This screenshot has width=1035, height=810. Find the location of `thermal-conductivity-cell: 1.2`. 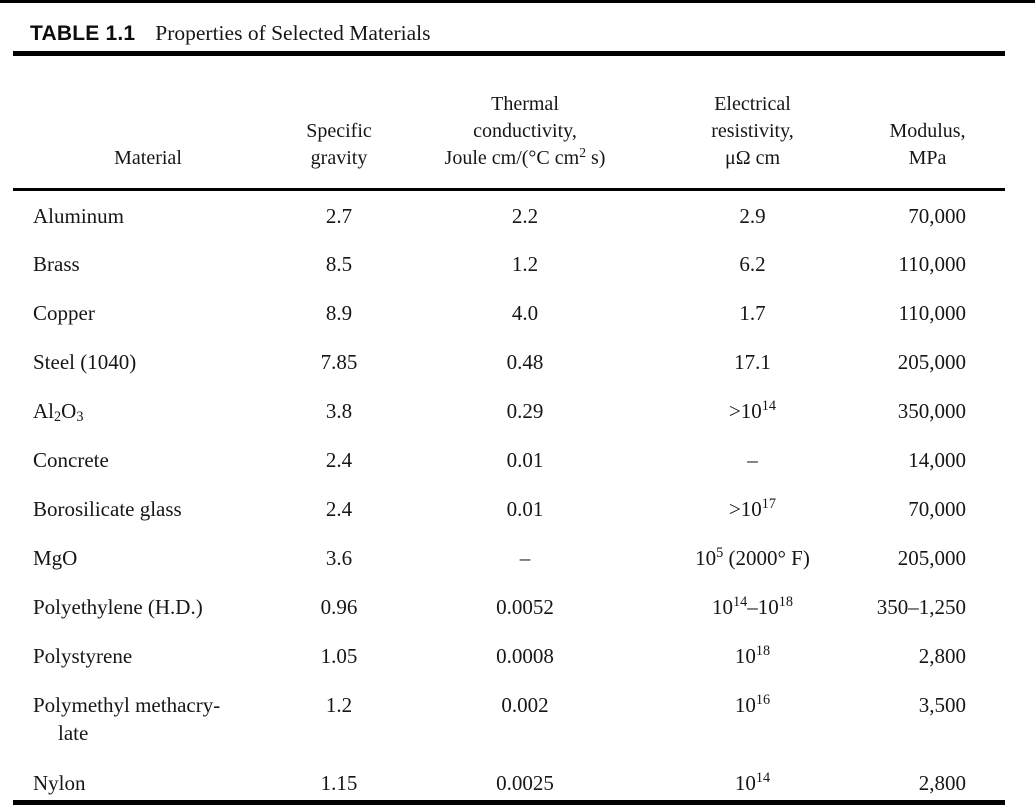

thermal-conductivity-cell: 1.2 is located at coordinates (525, 263).